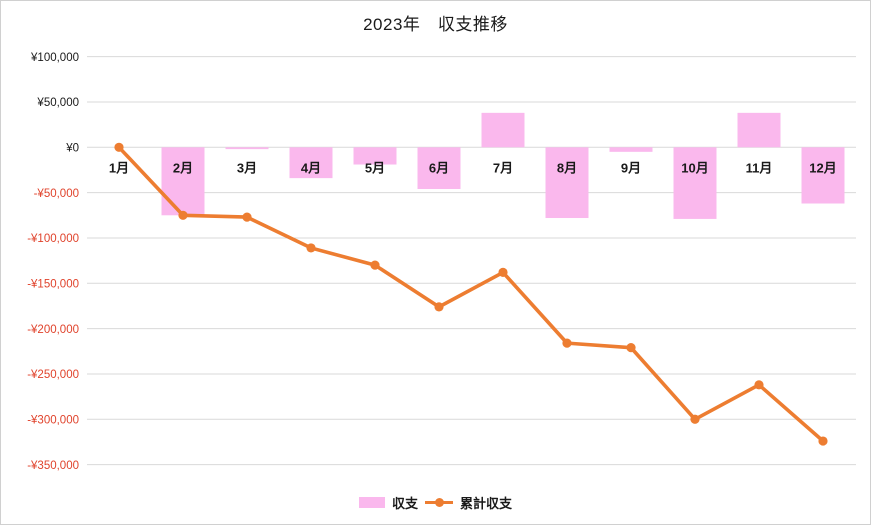 The width and height of the screenshot is (871, 525). What do you see at coordinates (822, 168) in the screenshot?
I see `x-axis-tick-label: 12月` at bounding box center [822, 168].